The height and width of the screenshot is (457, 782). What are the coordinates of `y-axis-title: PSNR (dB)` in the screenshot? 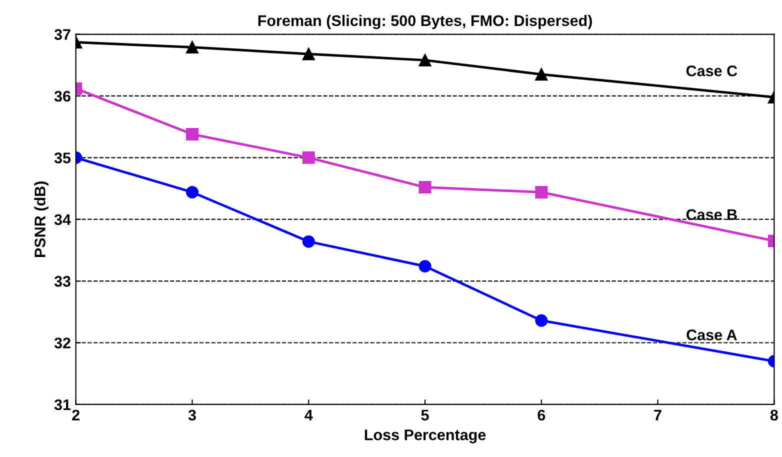 It's located at (41, 219).